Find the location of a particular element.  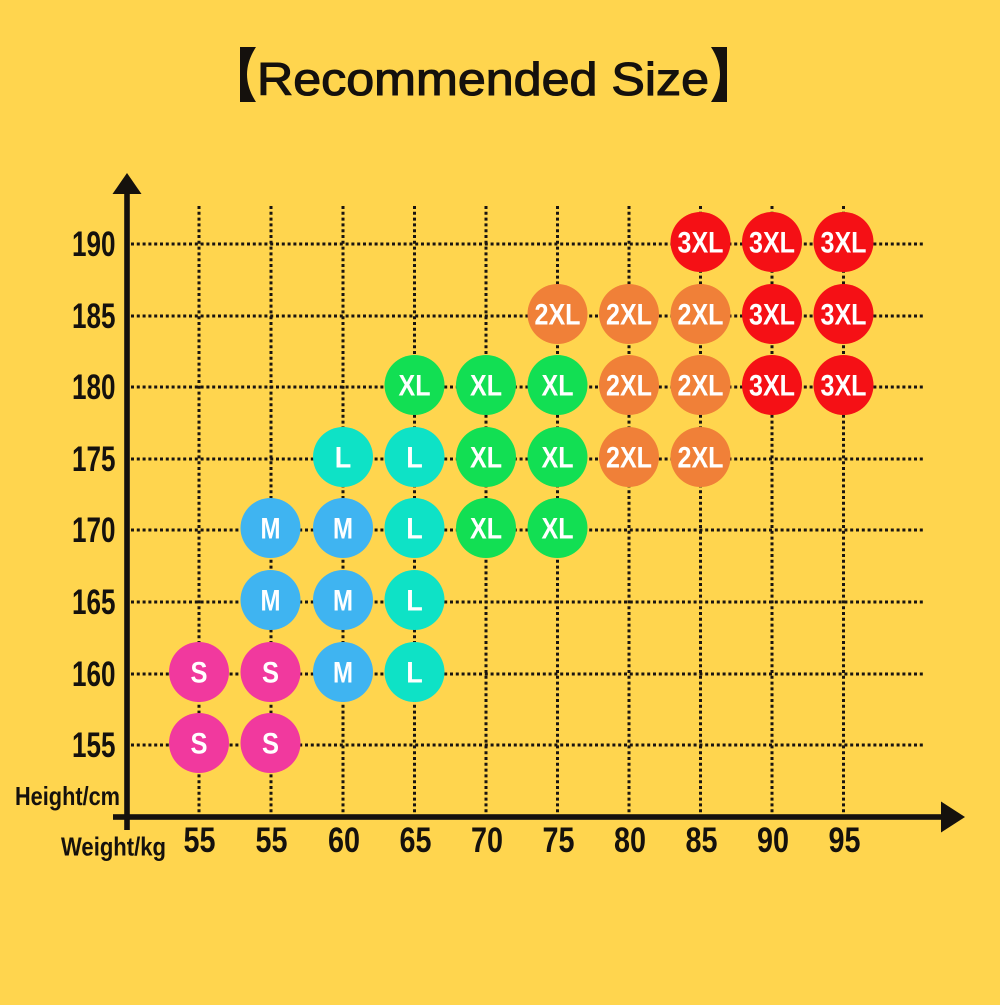

svg-text: 80 is located at coordinates (630, 840).